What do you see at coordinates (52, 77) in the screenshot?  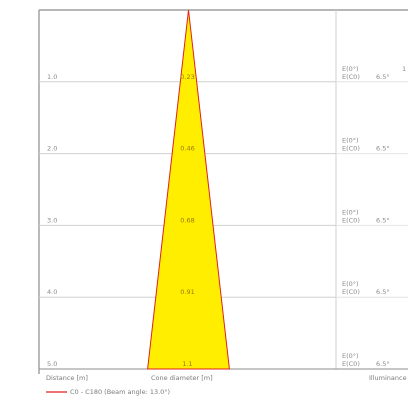 I see `distance-tick-label: 1.0` at bounding box center [52, 77].